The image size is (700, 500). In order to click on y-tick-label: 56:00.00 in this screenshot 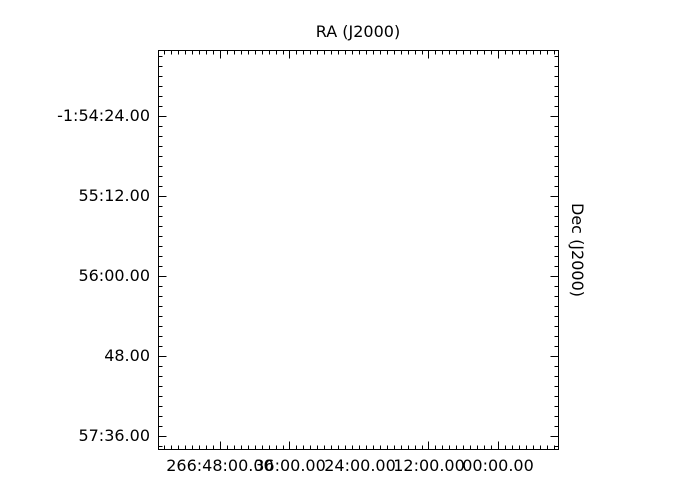, I will do `click(114, 275)`.